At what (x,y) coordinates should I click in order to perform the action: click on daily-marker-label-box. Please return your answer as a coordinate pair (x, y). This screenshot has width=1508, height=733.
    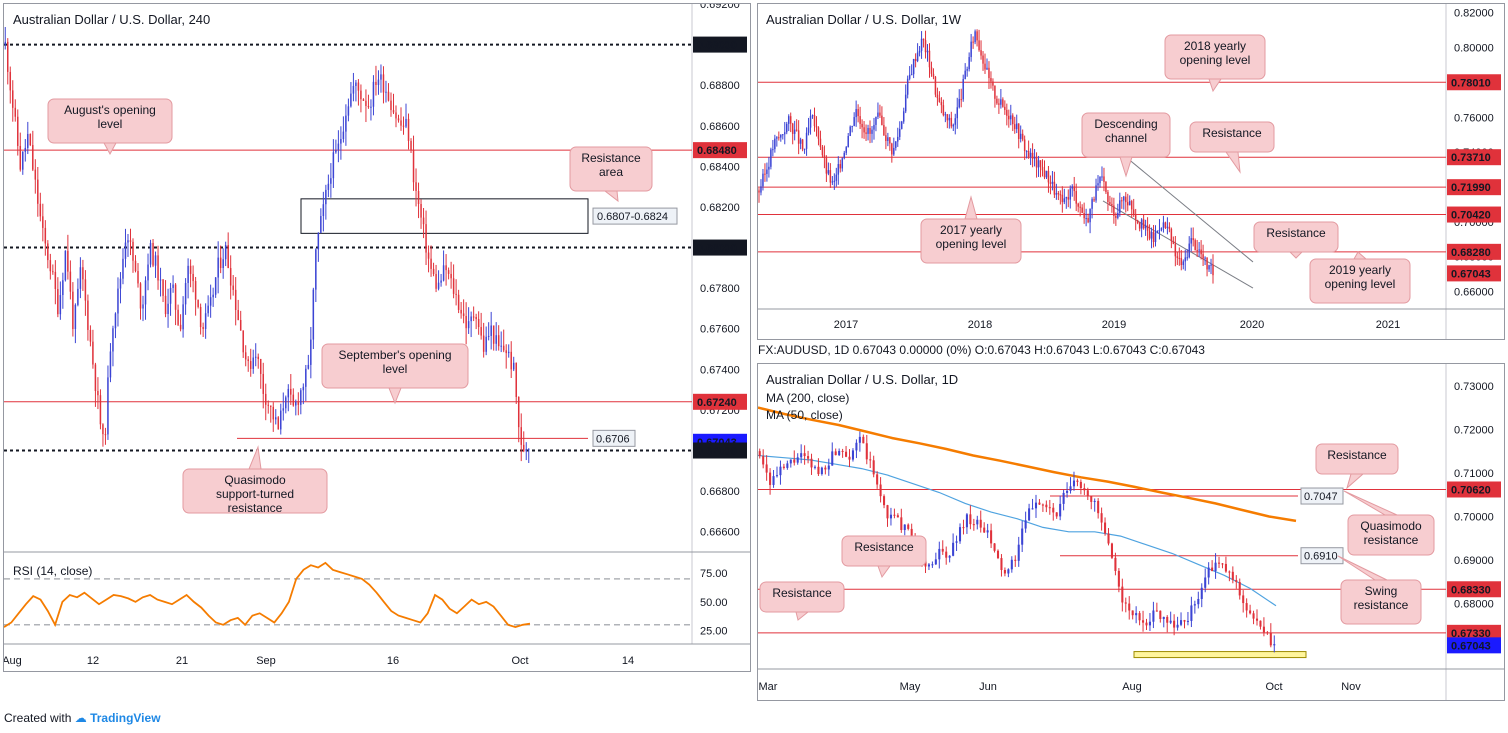
    Looking at the image, I should click on (1322, 556).